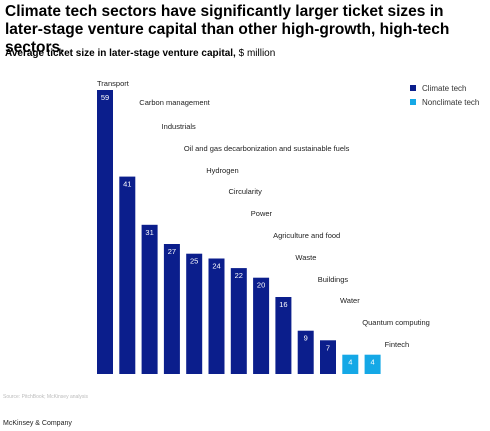 Image resolution: width=490 pixels, height=431 pixels. Describe the element at coordinates (413, 88) in the screenshot. I see `legend-swatch-climate-tech` at that location.